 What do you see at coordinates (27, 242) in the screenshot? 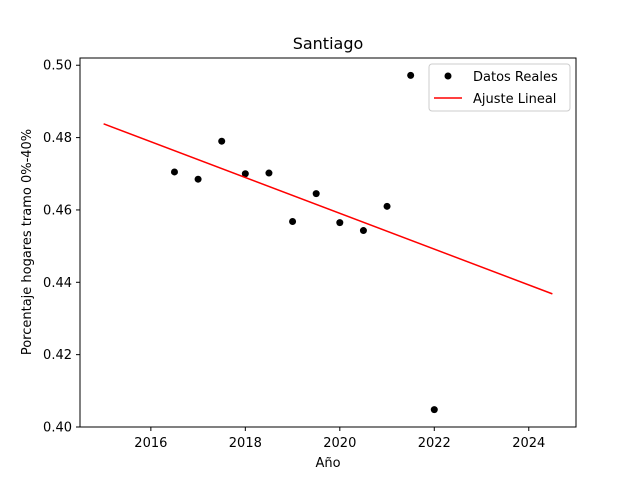
I see `y-axis-label: Porcentaje hogares tramo 0%-40%` at bounding box center [27, 242].